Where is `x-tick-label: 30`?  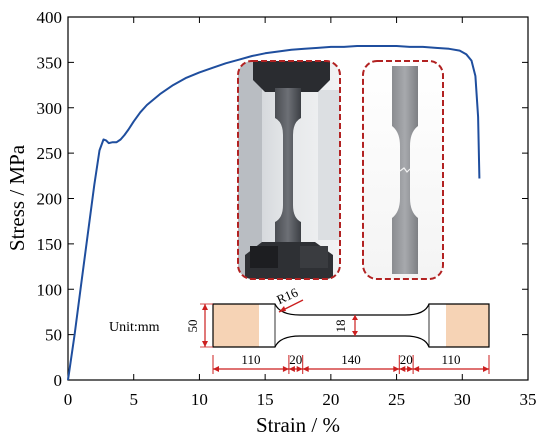 x-tick-label: 30 is located at coordinates (462, 399).